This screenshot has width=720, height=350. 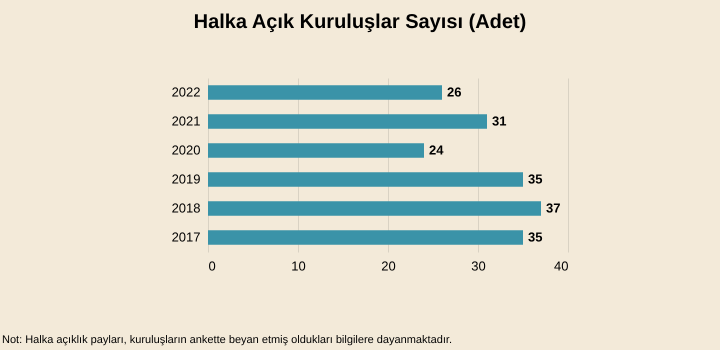 What do you see at coordinates (186, 121) in the screenshot?
I see `y-tick-label: 2021` at bounding box center [186, 121].